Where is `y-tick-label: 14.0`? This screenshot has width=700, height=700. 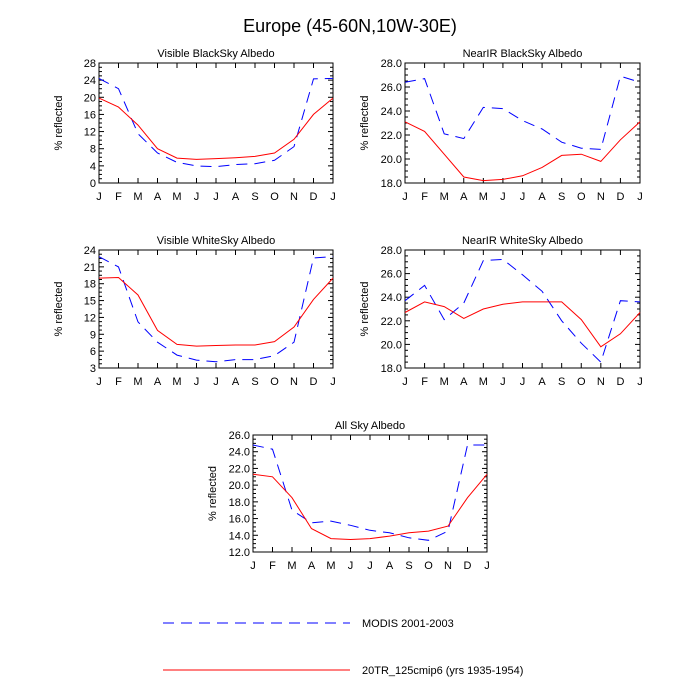
y-tick-label: 14.0 is located at coordinates (239, 536).